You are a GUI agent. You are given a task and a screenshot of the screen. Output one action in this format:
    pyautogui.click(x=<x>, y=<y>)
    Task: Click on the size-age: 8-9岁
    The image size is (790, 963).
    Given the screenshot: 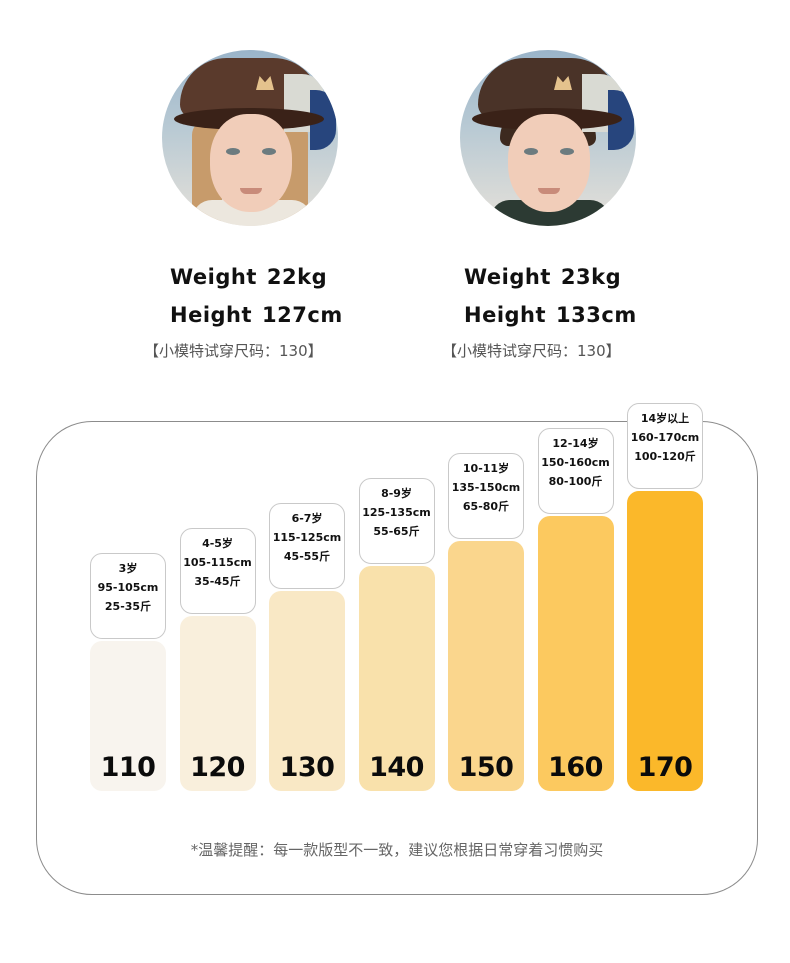 What is the action you would take?
    pyautogui.click(x=396, y=493)
    